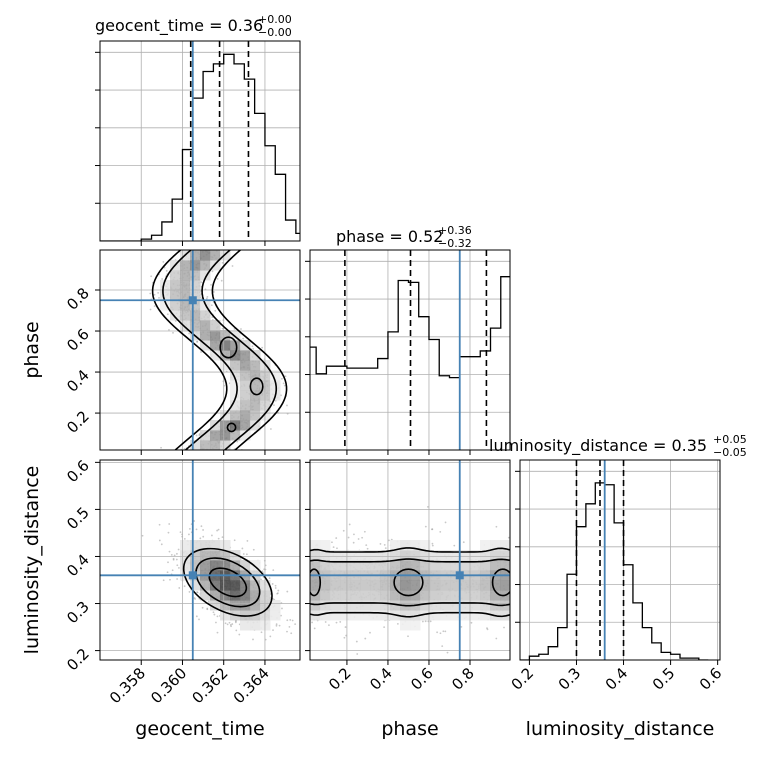 The height and width of the screenshot is (760, 760). What do you see at coordinates (199, 729) in the screenshot?
I see `x-axis-label-geocent-time: geocent_time` at bounding box center [199, 729].